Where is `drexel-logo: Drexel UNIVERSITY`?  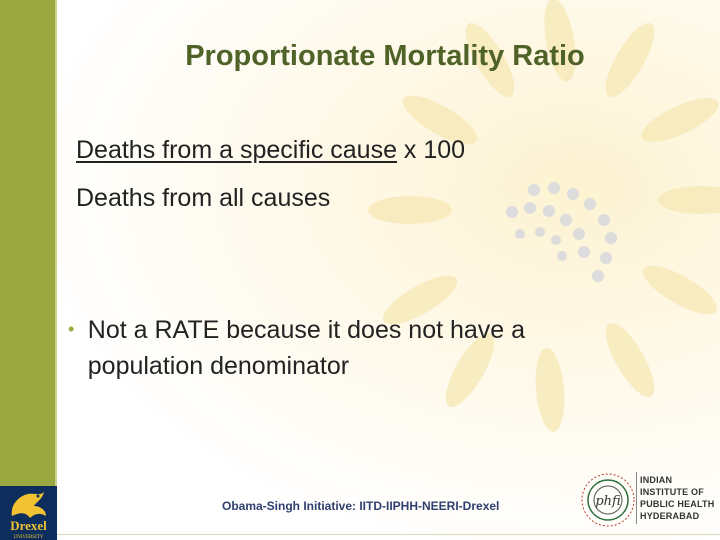 drexel-logo: Drexel UNIVERSITY is located at coordinates (28, 513).